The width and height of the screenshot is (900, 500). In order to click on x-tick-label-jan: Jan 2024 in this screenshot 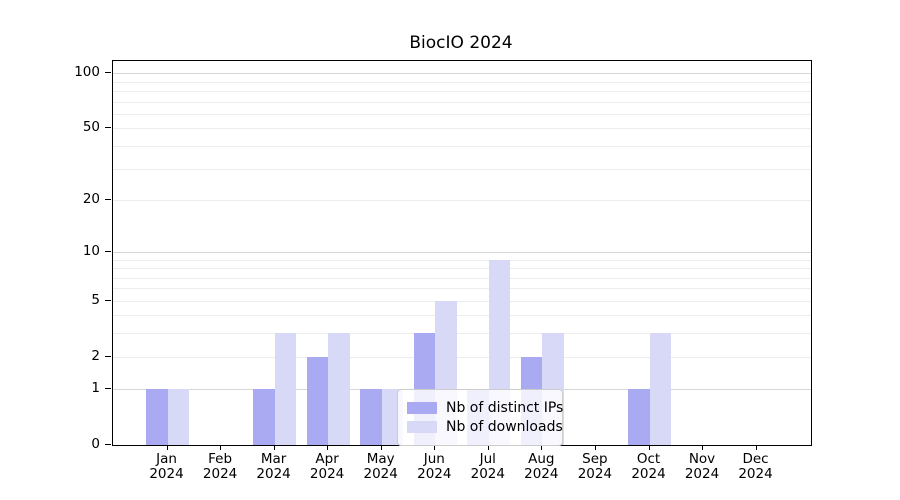, I will do `click(167, 467)`.